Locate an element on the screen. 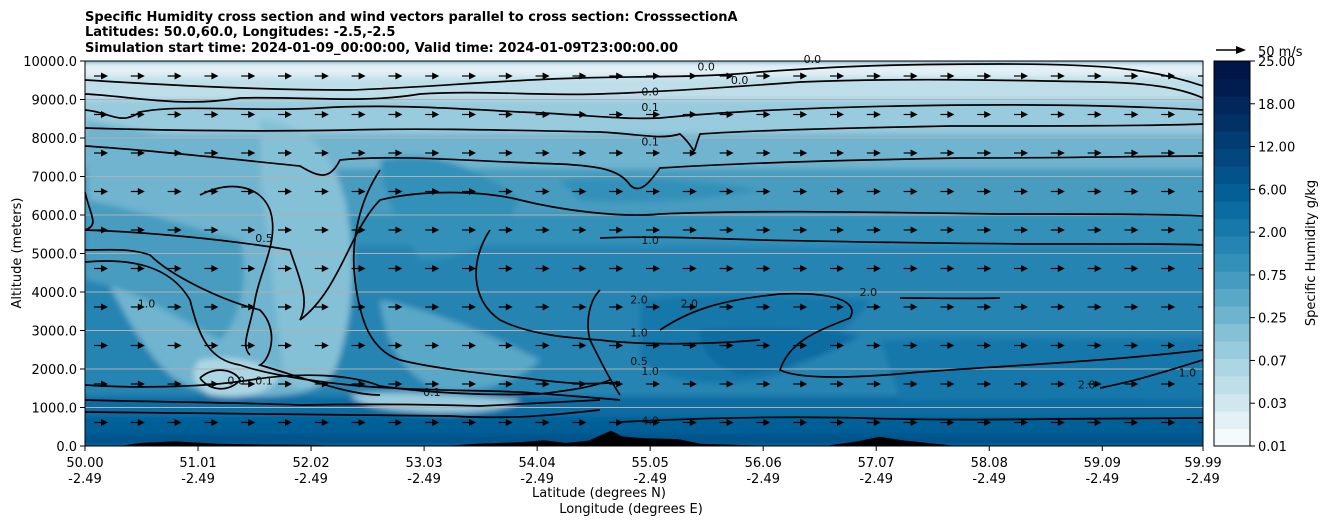 The width and height of the screenshot is (1326, 526). colorbar-tick-label: 0.01 is located at coordinates (1272, 447).